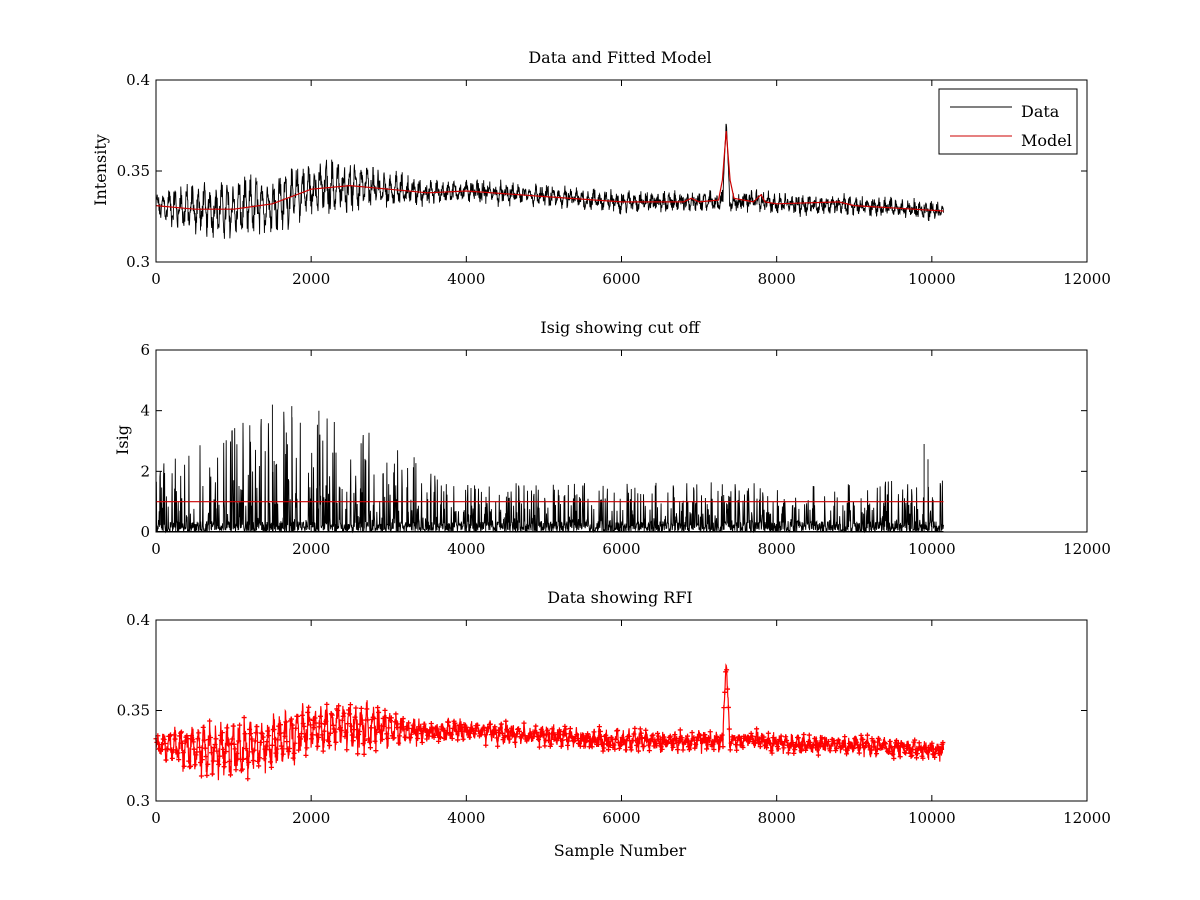 Image resolution: width=1200 pixels, height=900 pixels. What do you see at coordinates (138, 80) in the screenshot?
I see `y-tick-label: 0.4` at bounding box center [138, 80].